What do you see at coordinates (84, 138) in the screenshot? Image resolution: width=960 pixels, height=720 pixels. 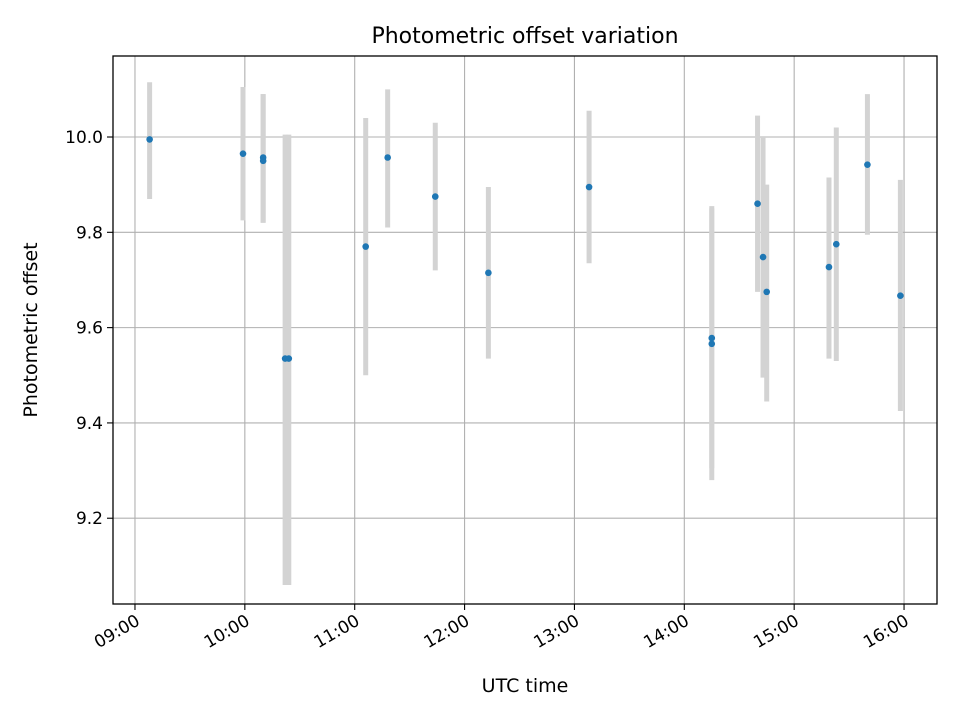 I see `y-tick-label: 10.0` at bounding box center [84, 138].